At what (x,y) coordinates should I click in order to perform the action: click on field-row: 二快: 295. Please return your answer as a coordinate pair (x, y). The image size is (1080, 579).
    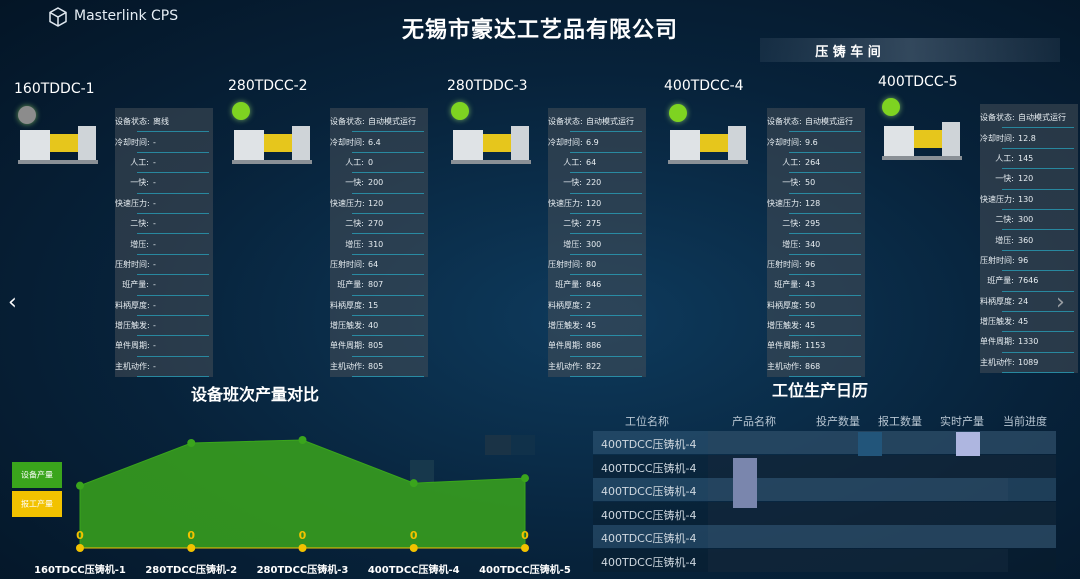
    Looking at the image, I should click on (821, 224).